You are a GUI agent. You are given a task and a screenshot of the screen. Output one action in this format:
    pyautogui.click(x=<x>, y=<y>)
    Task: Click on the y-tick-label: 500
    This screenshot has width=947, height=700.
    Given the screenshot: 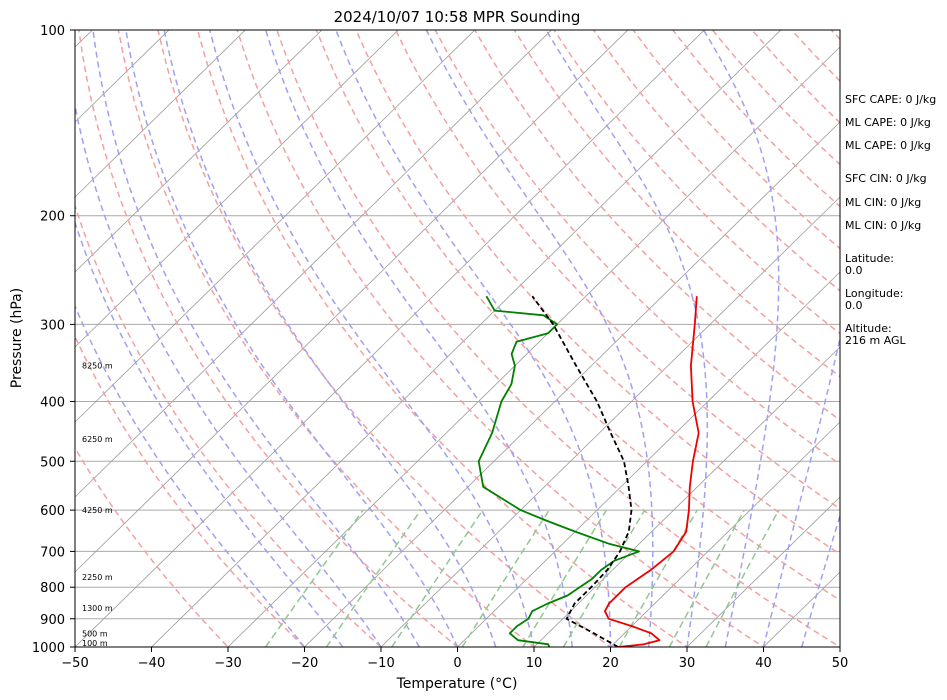 What is the action you would take?
    pyautogui.click(x=52, y=462)
    